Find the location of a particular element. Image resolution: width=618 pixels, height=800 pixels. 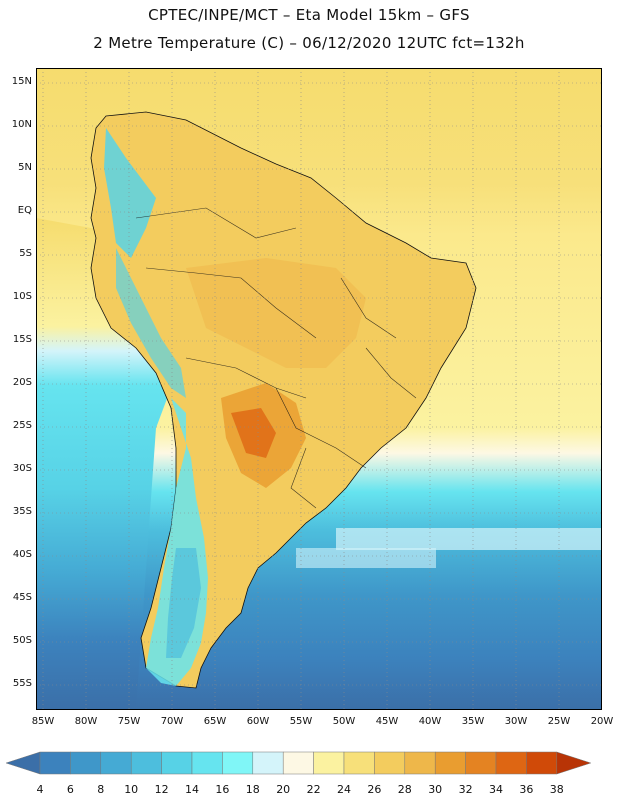

latitude-label: 15N is located at coordinates (21, 81).